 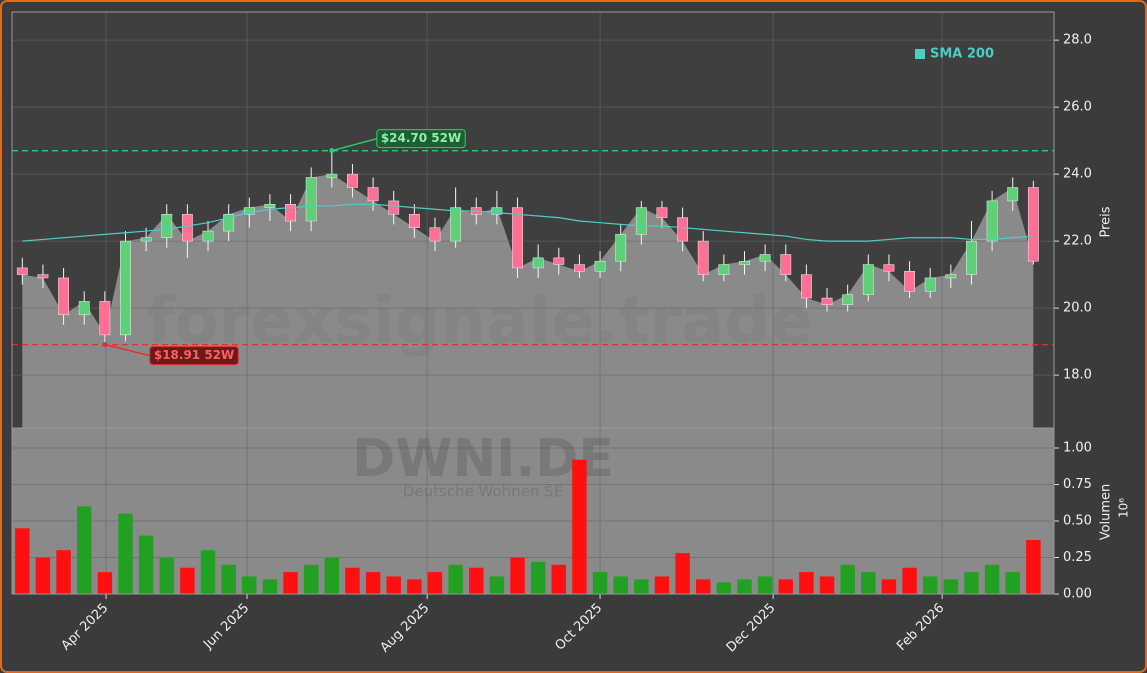 I want to click on y-axis-label: Volumen, so click(x=1106, y=512).